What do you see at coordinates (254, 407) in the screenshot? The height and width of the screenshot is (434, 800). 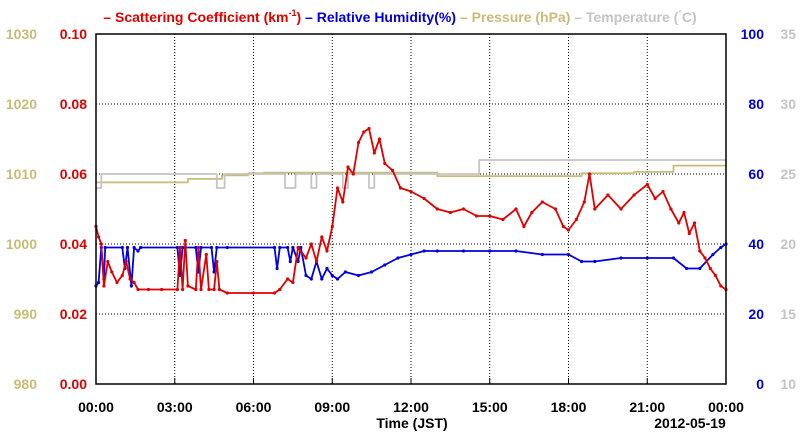 I see `x-tick-label: 06:00` at bounding box center [254, 407].